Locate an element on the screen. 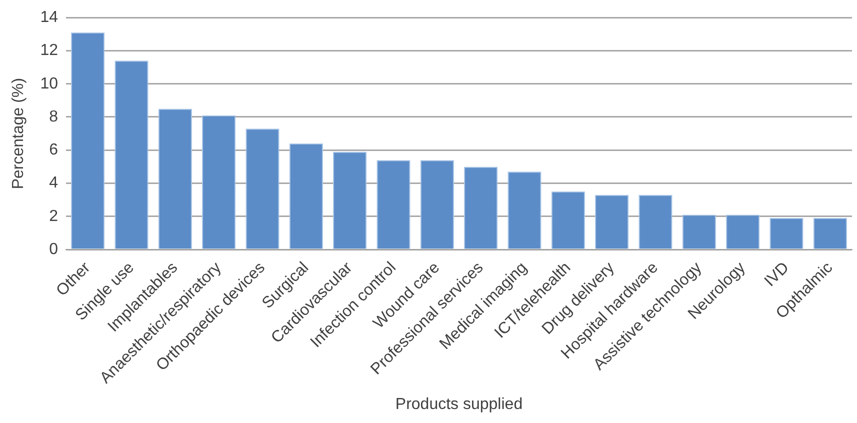 Image resolution: width=857 pixels, height=423 pixels. y-tick-label: 10 is located at coordinates (49, 83).